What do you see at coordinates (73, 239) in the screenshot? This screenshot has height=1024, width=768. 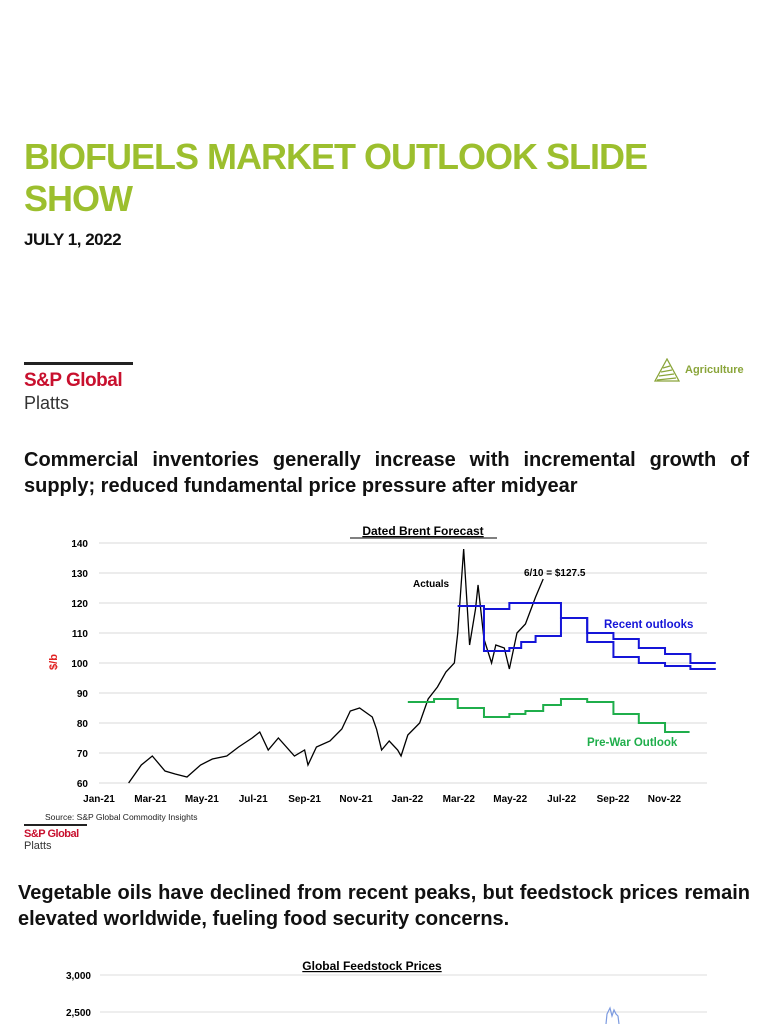 I see `slide-date: JULY 1, 2022` at bounding box center [73, 239].